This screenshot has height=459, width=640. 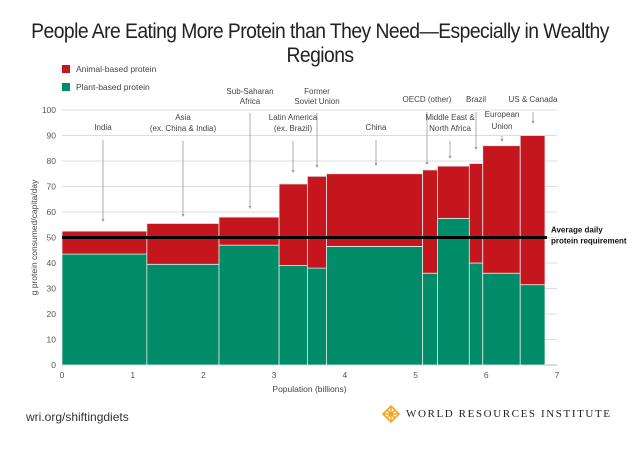 I want to click on region-label: Soviet Union, so click(x=316, y=101).